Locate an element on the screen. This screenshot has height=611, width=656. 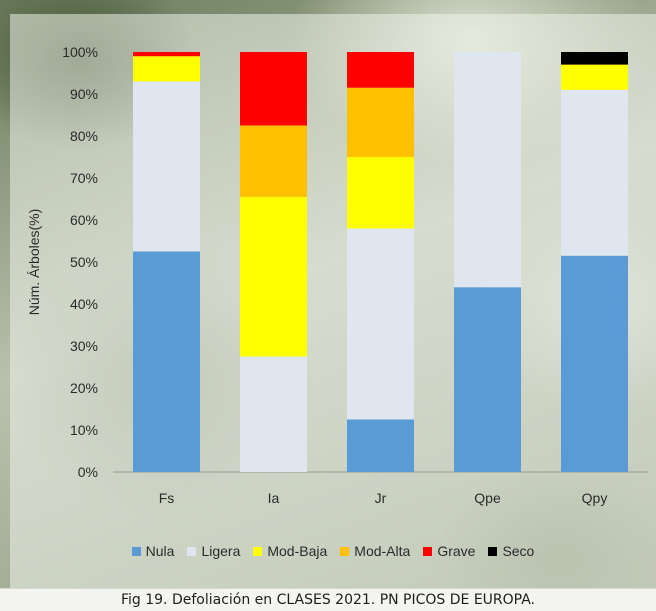
legend-label: Ligera is located at coordinates (221, 551).